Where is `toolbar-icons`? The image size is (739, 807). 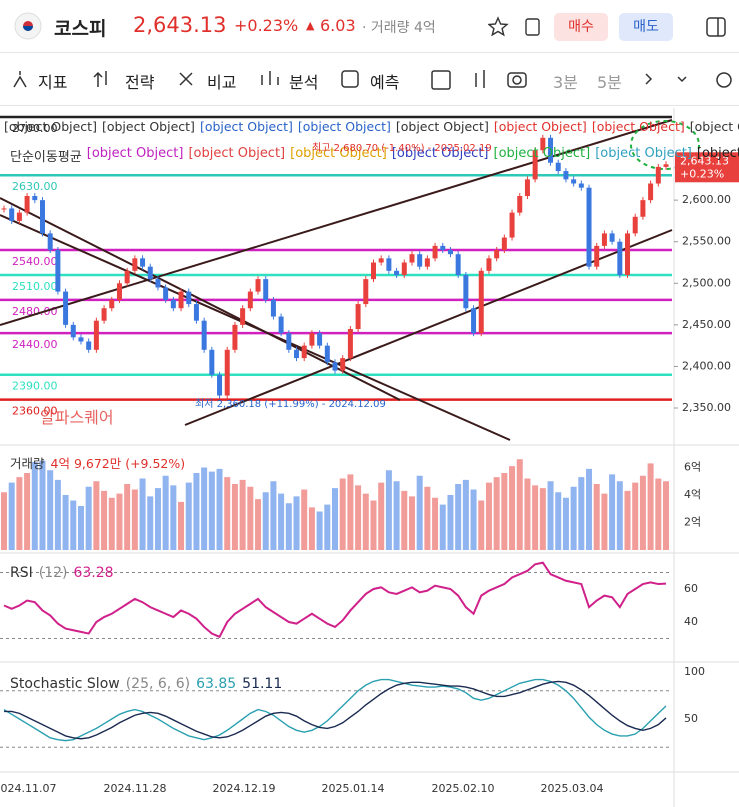
toolbar-icons is located at coordinates (372, 80).